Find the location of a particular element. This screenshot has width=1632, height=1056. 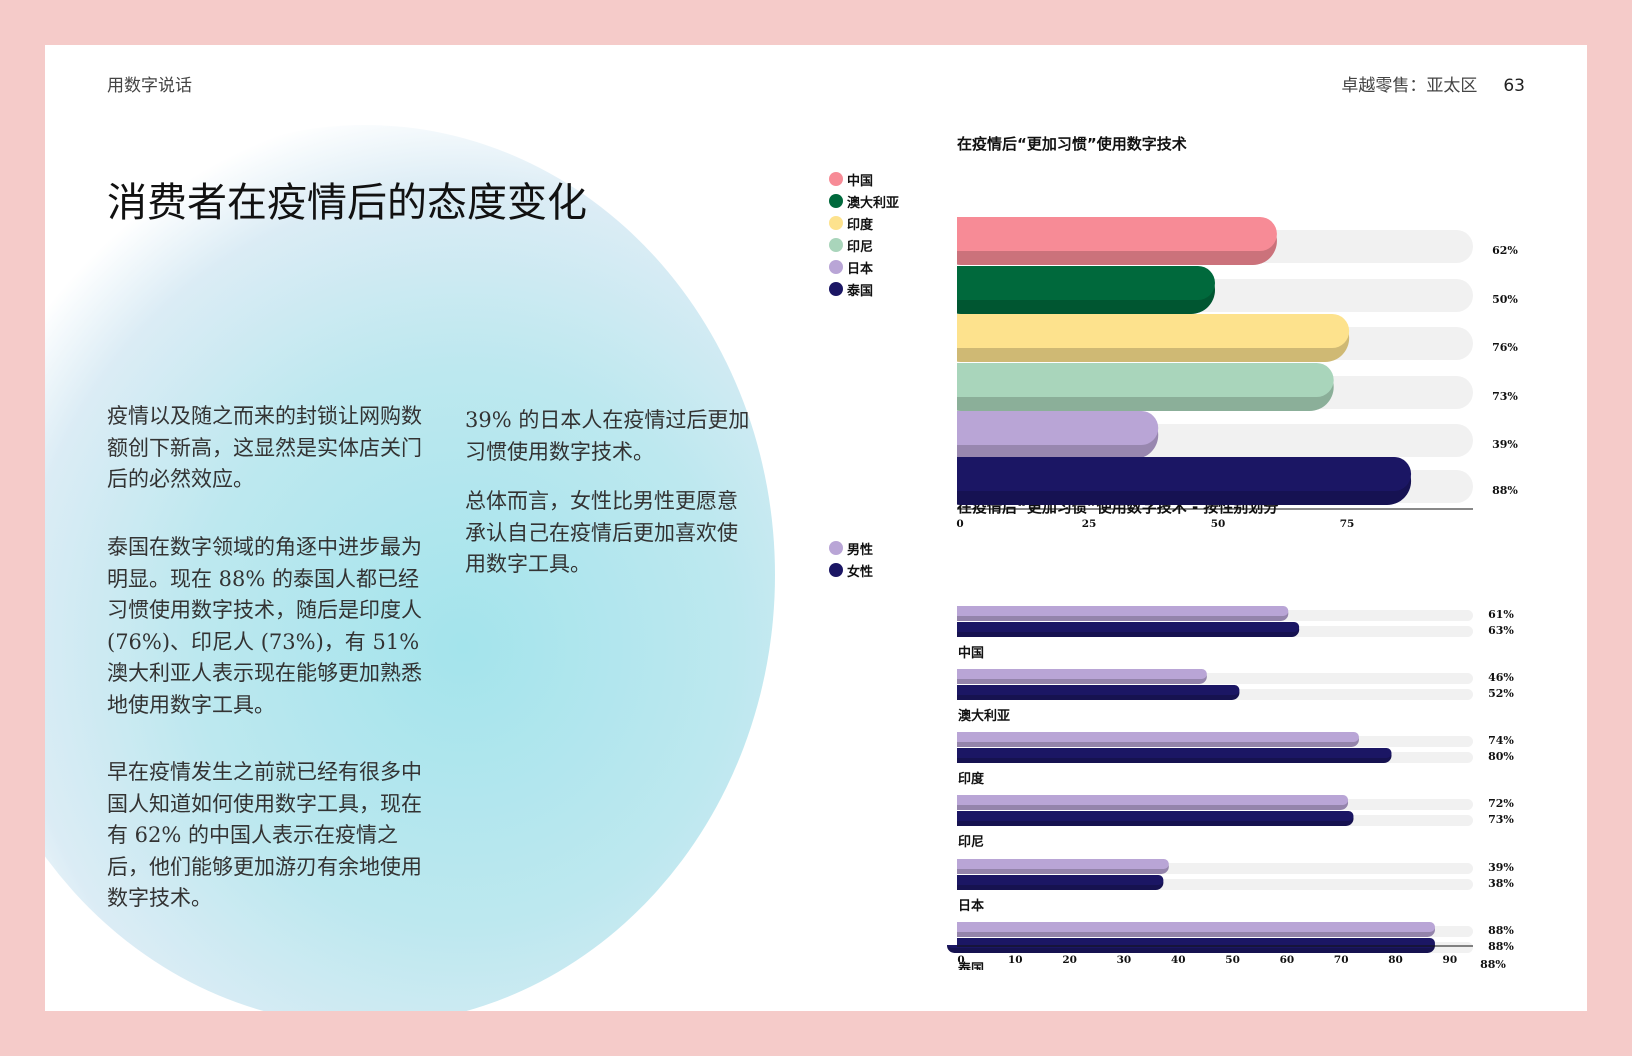

legend-dot-india is located at coordinates (836, 223).